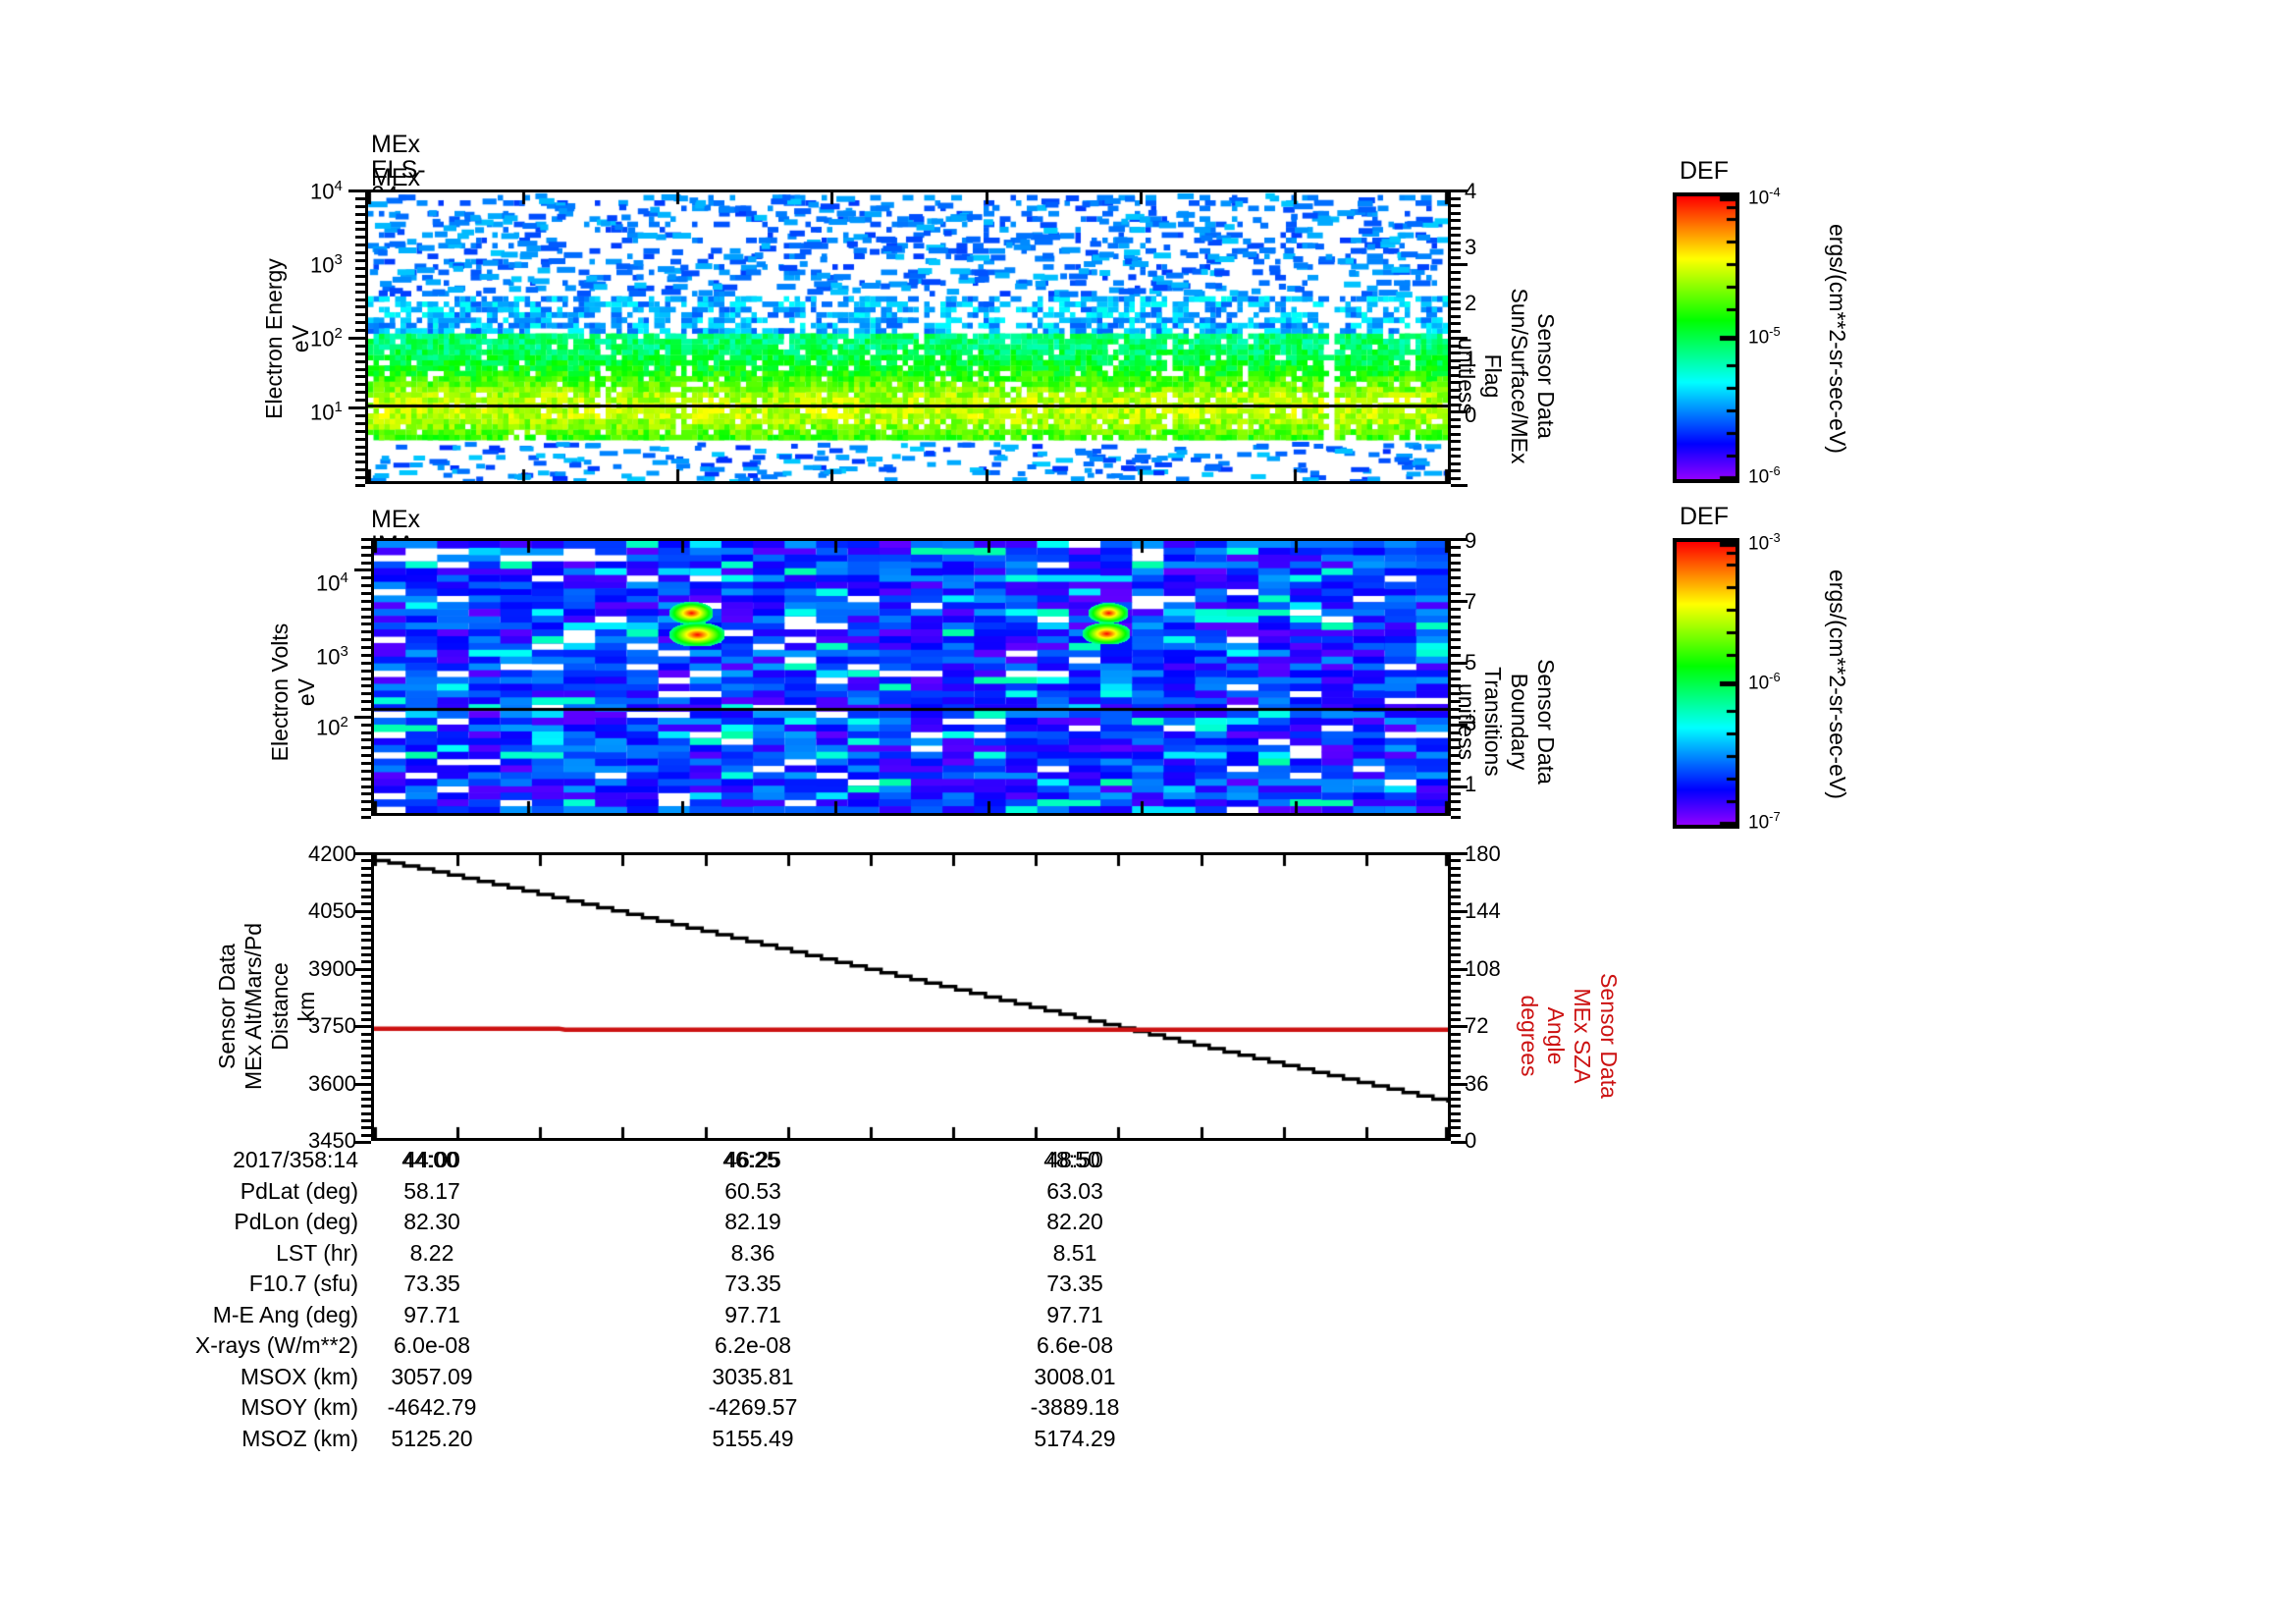 The height and width of the screenshot is (1623, 2296). I want to click on info-cell: 3008.01, so click(1075, 1376).